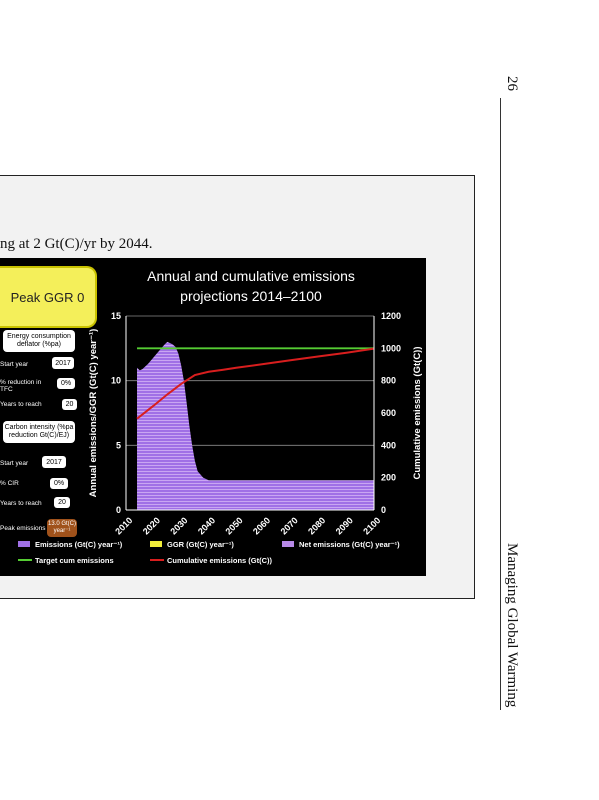  Describe the element at coordinates (383, 510) in the screenshot. I see `y-right-tick-0: 0` at that location.